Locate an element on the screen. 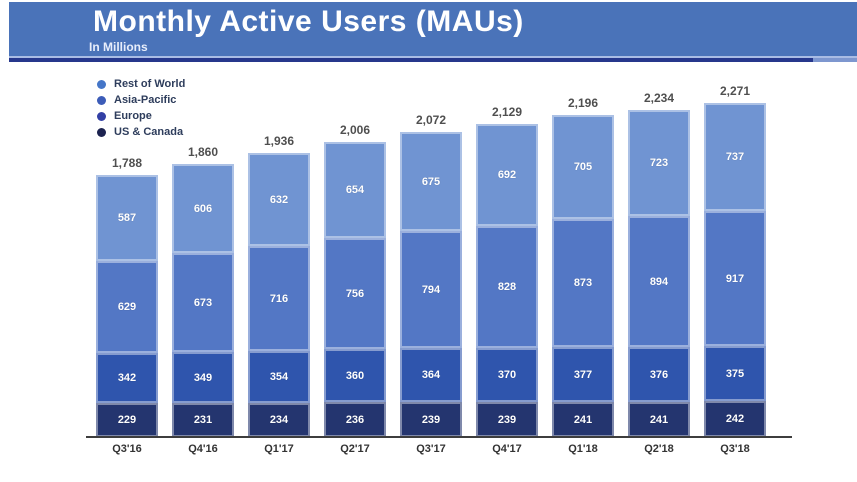  segment-value-label: 654 is located at coordinates (355, 190).